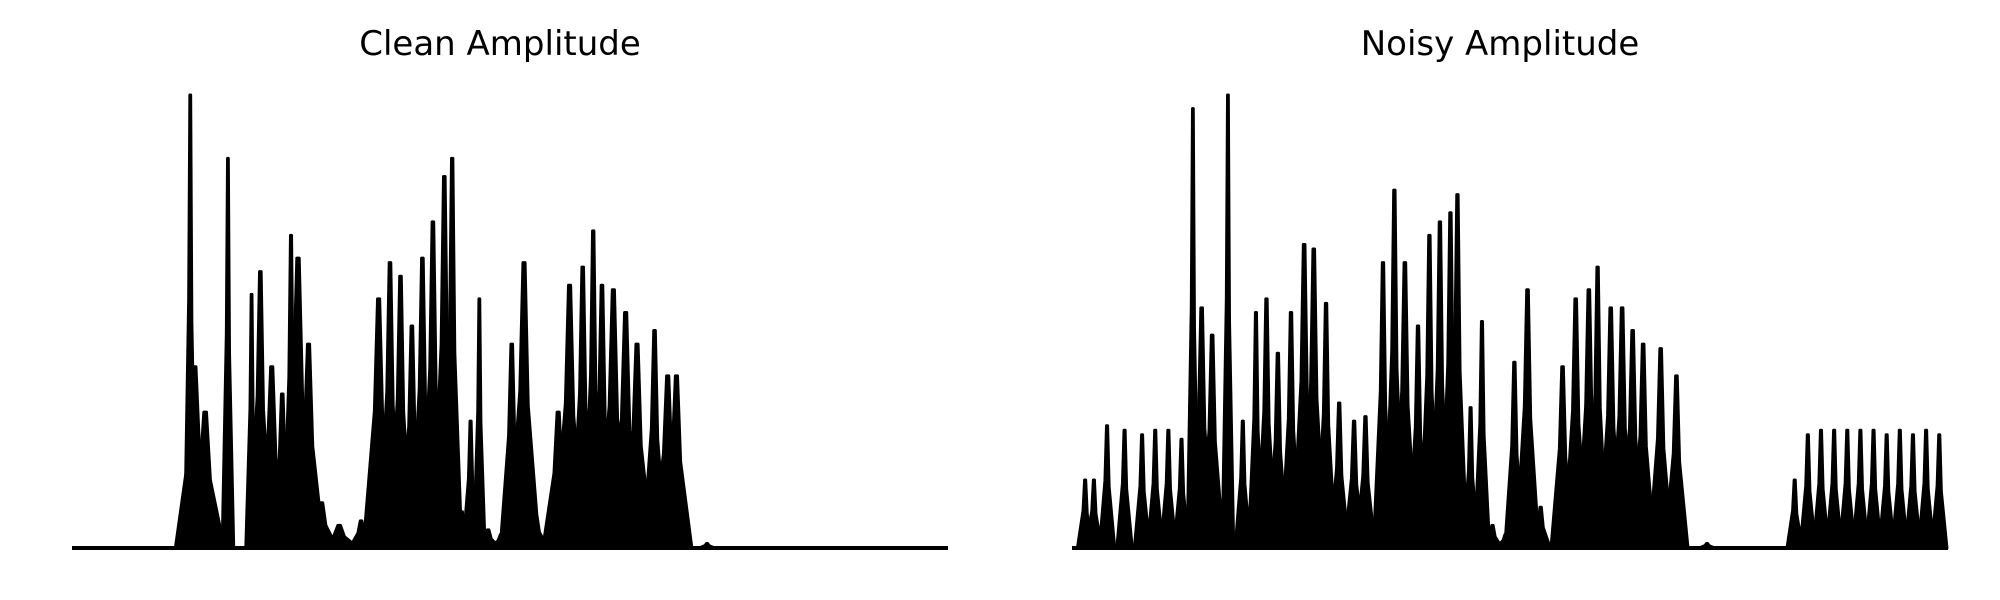 The height and width of the screenshot is (600, 2000). Describe the element at coordinates (1500, 44) in the screenshot. I see `noisy-amplitude-title: Noisy Amplitude` at that location.